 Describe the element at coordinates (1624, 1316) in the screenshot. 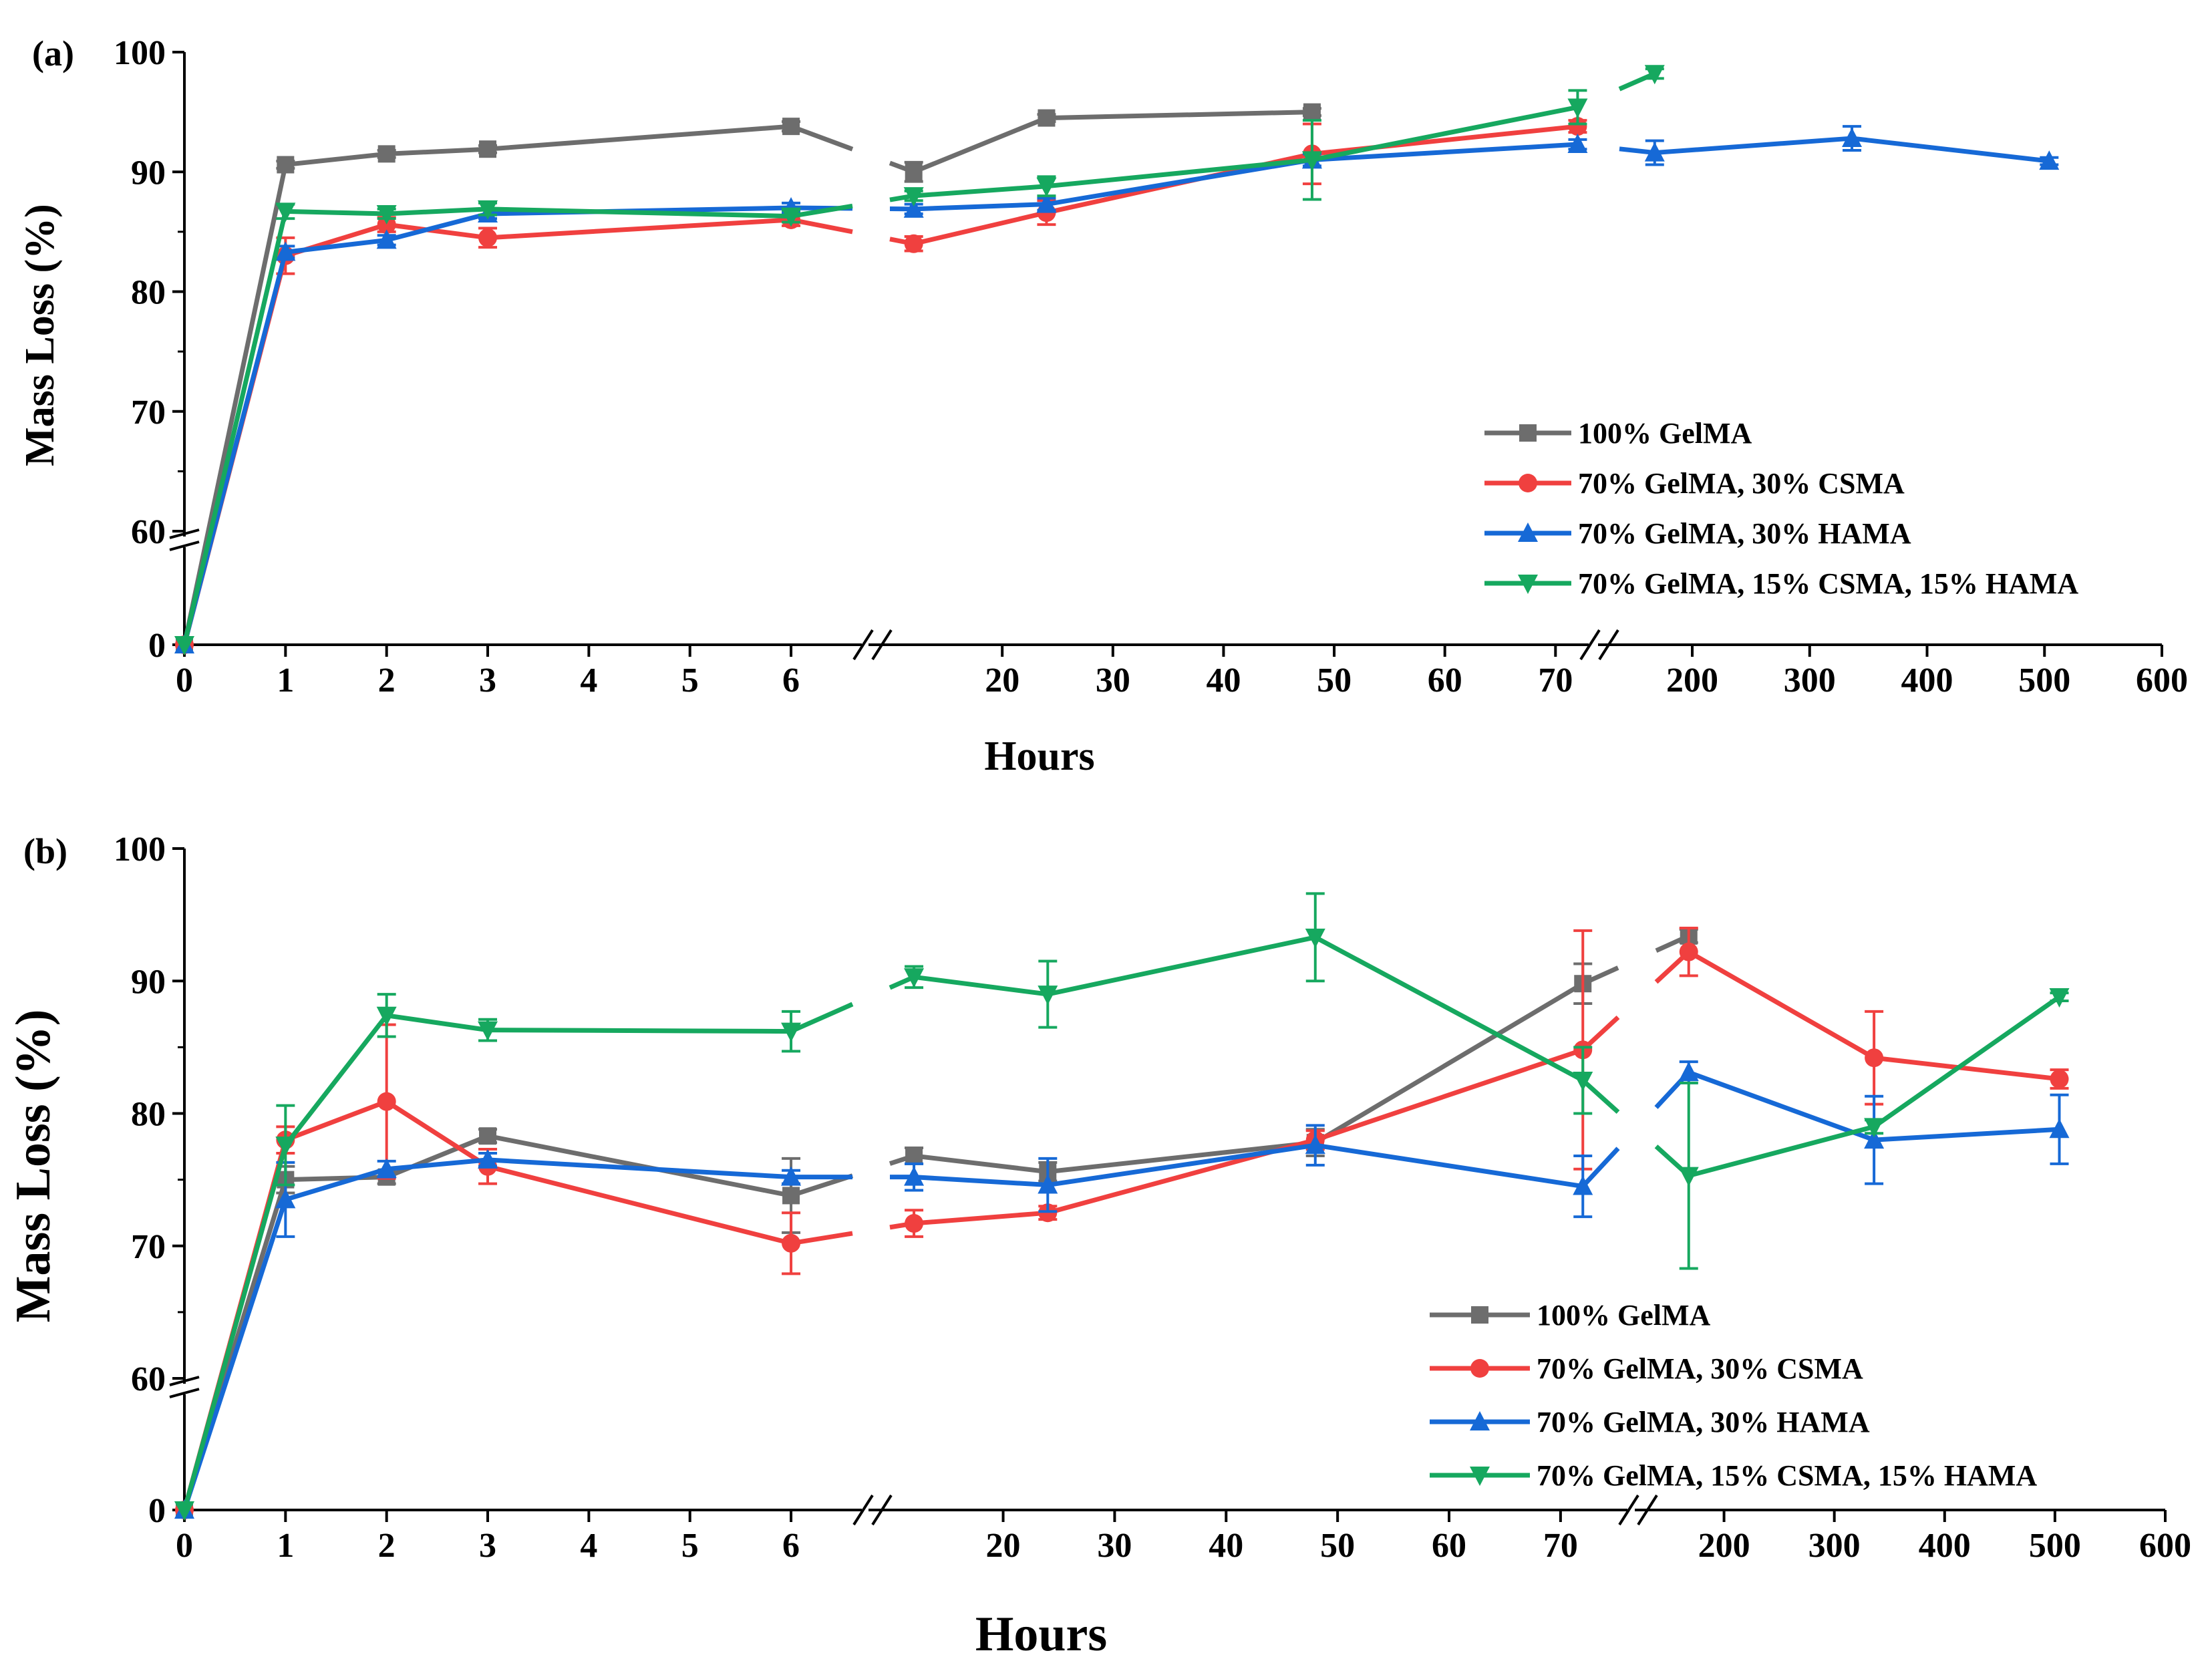

I see `legend-label: 100% GelMA` at that location.